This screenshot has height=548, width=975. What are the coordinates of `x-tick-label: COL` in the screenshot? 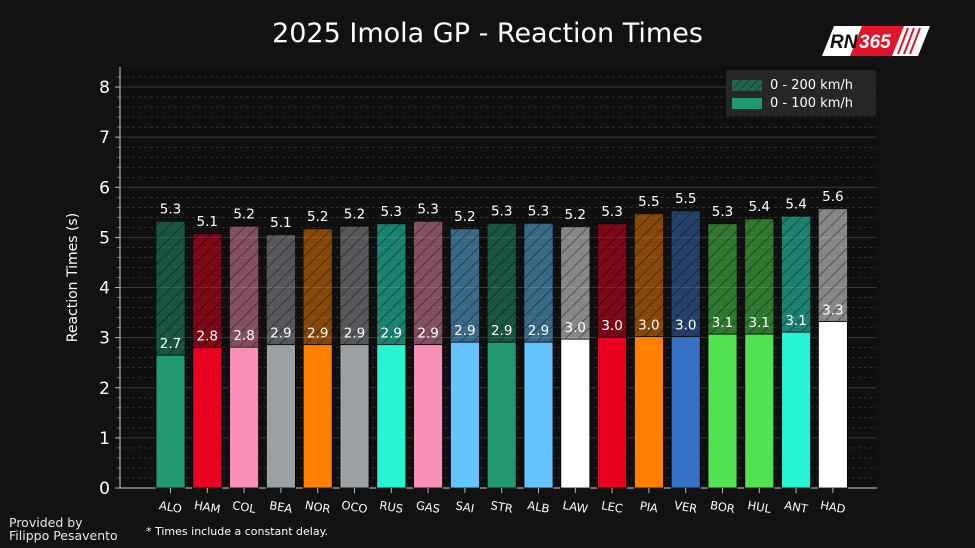 It's located at (244, 507).